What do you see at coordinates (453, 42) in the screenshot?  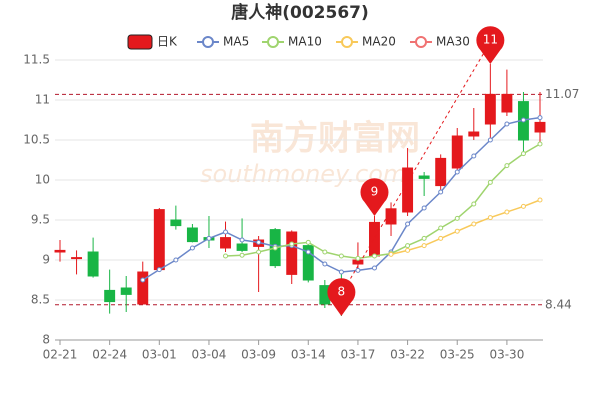 I see `legend-label: MA30` at bounding box center [453, 42].